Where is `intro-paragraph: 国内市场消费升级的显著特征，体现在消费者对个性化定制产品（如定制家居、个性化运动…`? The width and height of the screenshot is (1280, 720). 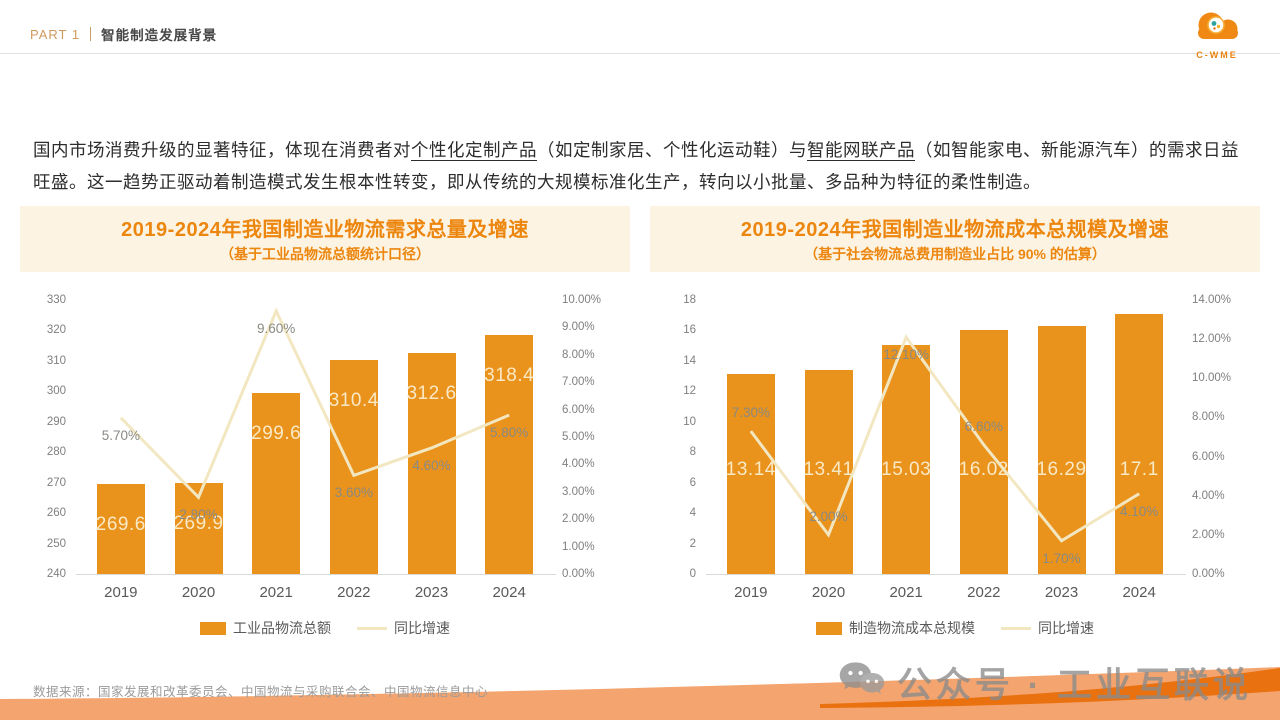
intro-paragraph: 国内市场消费升级的显著特征，体现在消费者对个性化定制产品（如定制家居、个性化运动… is located at coordinates (640, 166).